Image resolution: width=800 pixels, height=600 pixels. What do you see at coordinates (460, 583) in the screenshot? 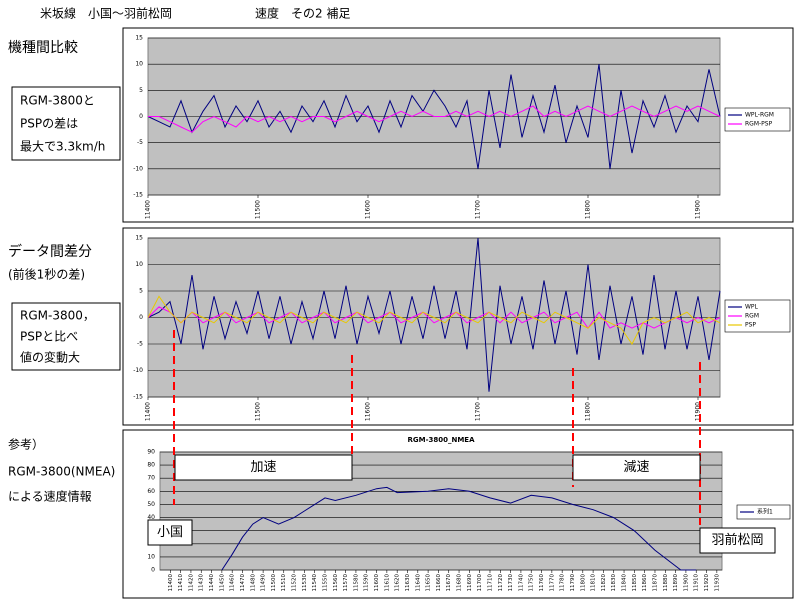
I see `x-tick-label: 11680` at bounding box center [460, 583].